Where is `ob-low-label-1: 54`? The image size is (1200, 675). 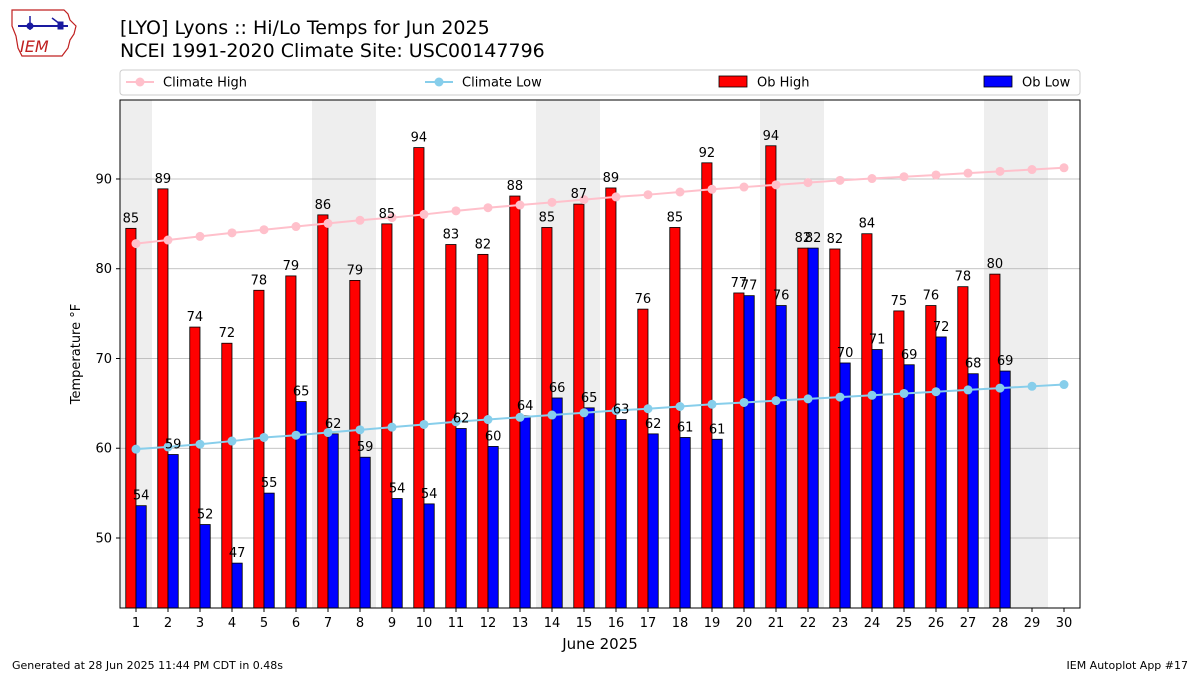 ob-low-label-1: 54 is located at coordinates (141, 496).